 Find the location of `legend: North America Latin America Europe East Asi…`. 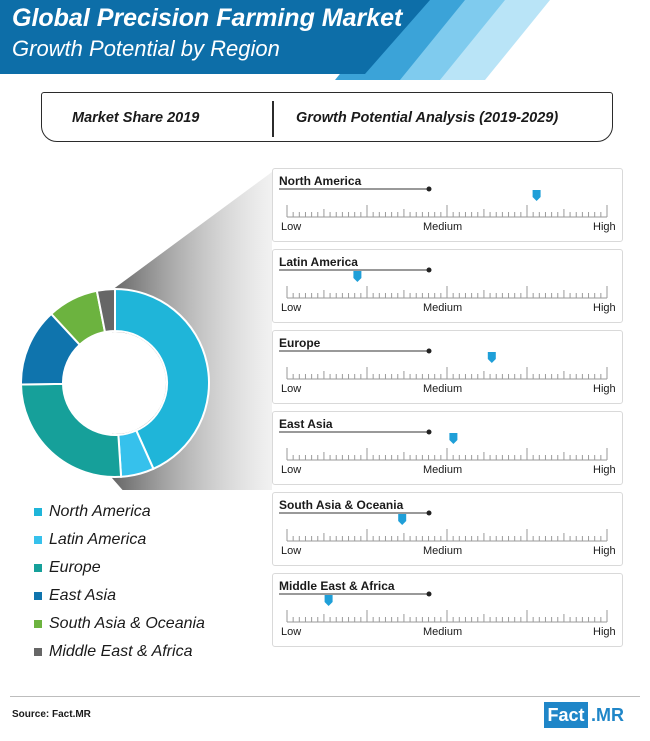

legend: North America Latin America Europe East Asi… is located at coordinates (119, 582).